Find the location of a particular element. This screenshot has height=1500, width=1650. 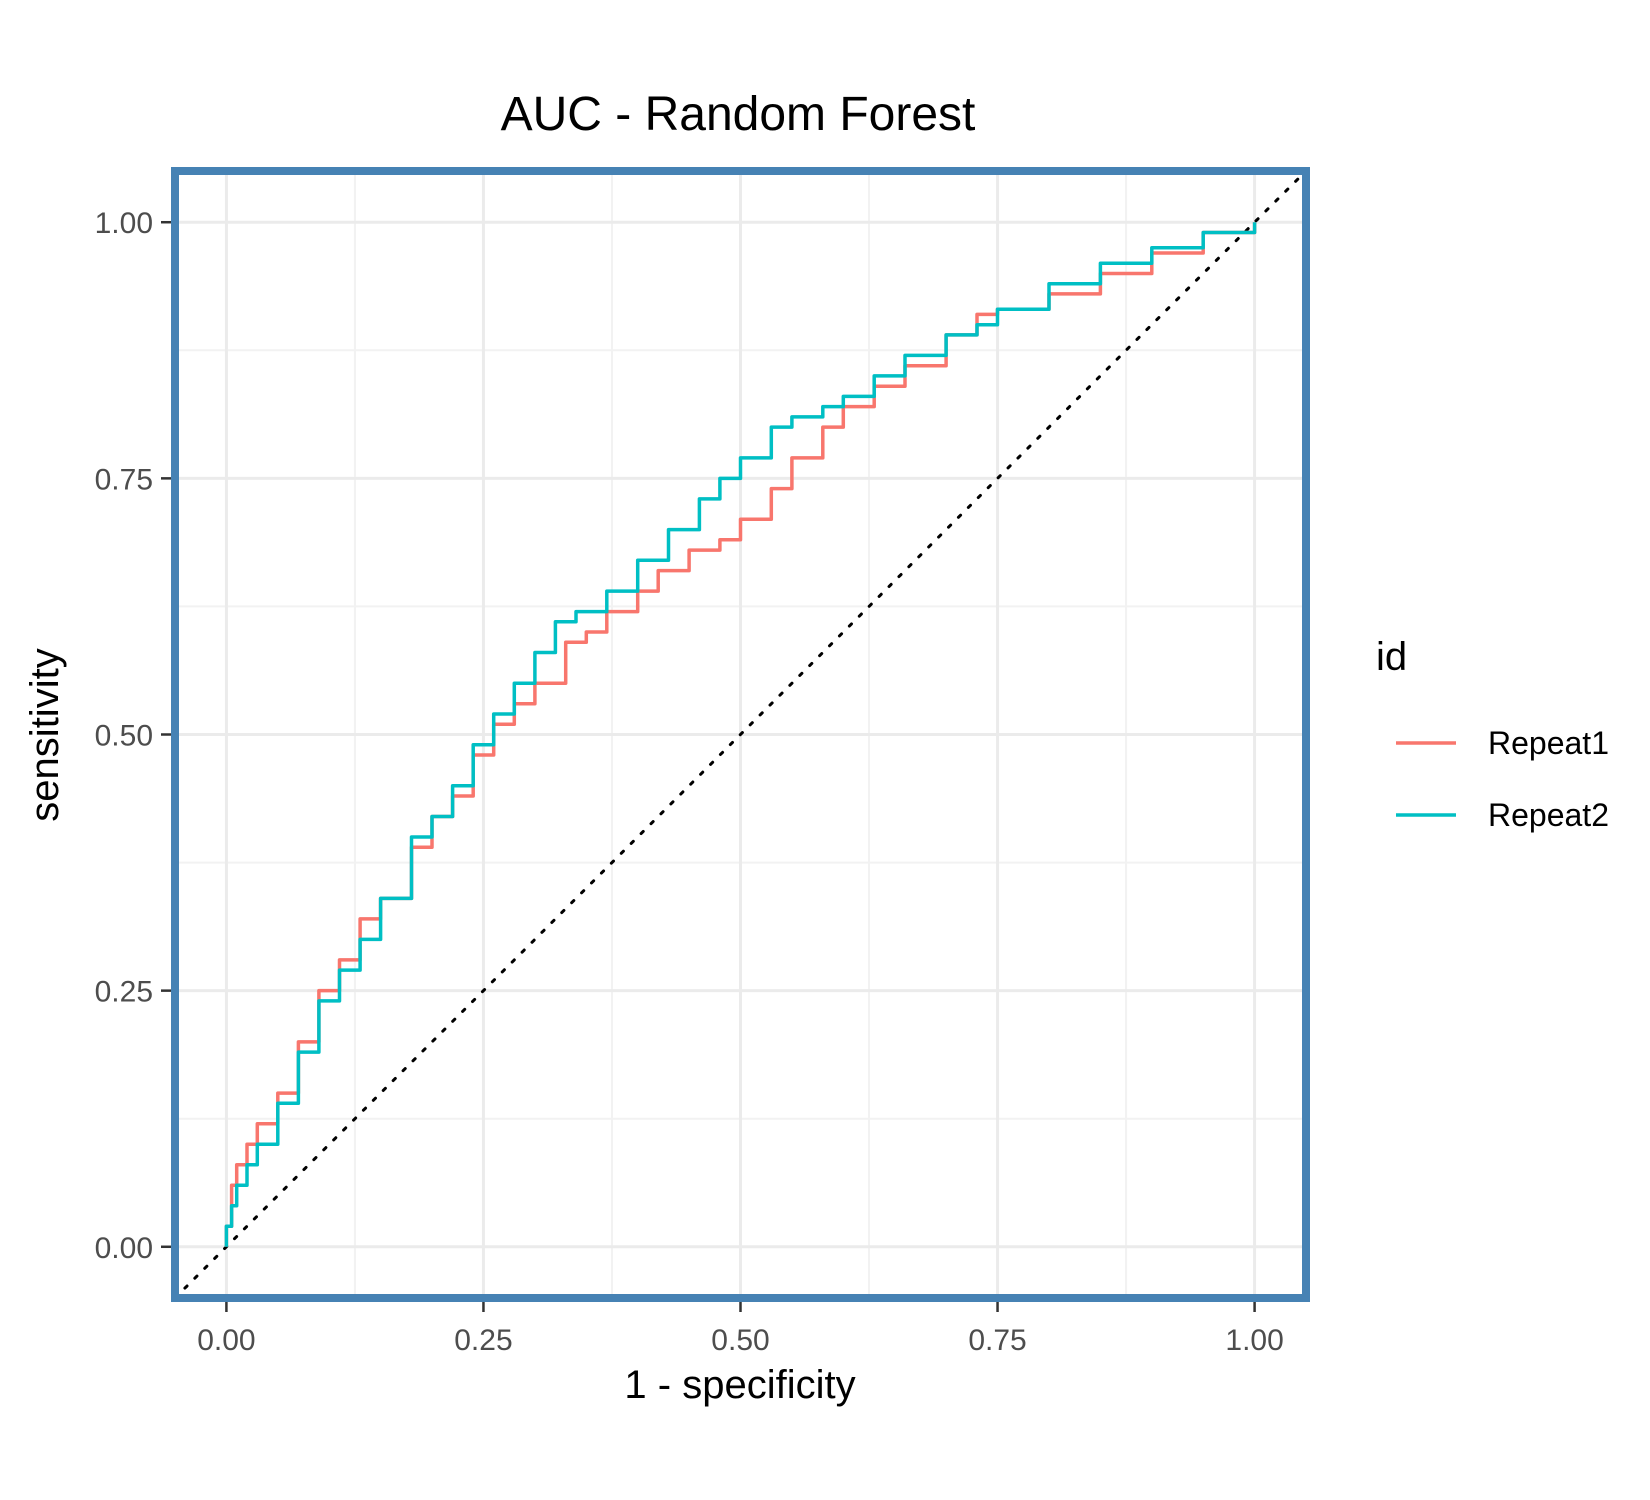

x-tick-label: 0.00 is located at coordinates (226, 1340).